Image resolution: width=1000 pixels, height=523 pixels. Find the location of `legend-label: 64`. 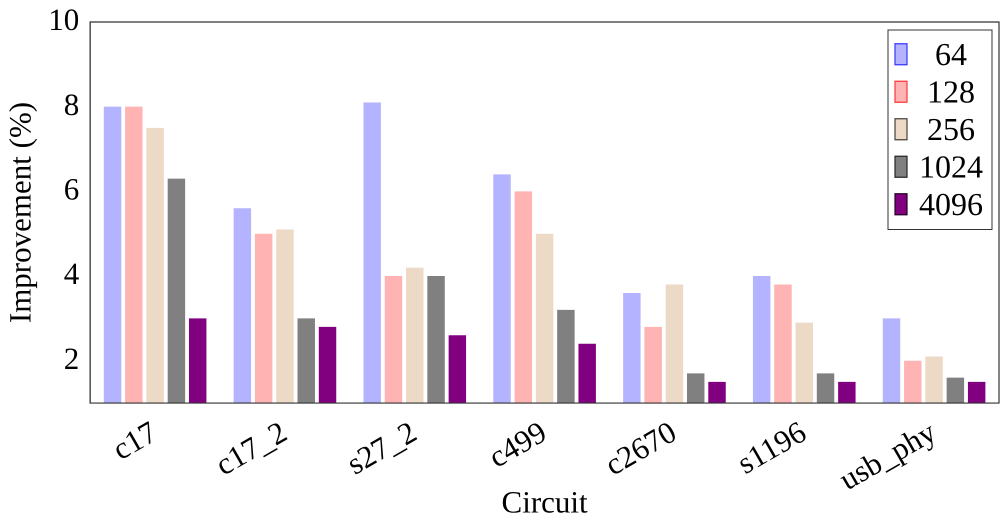

legend-label: 64 is located at coordinates (951, 54).